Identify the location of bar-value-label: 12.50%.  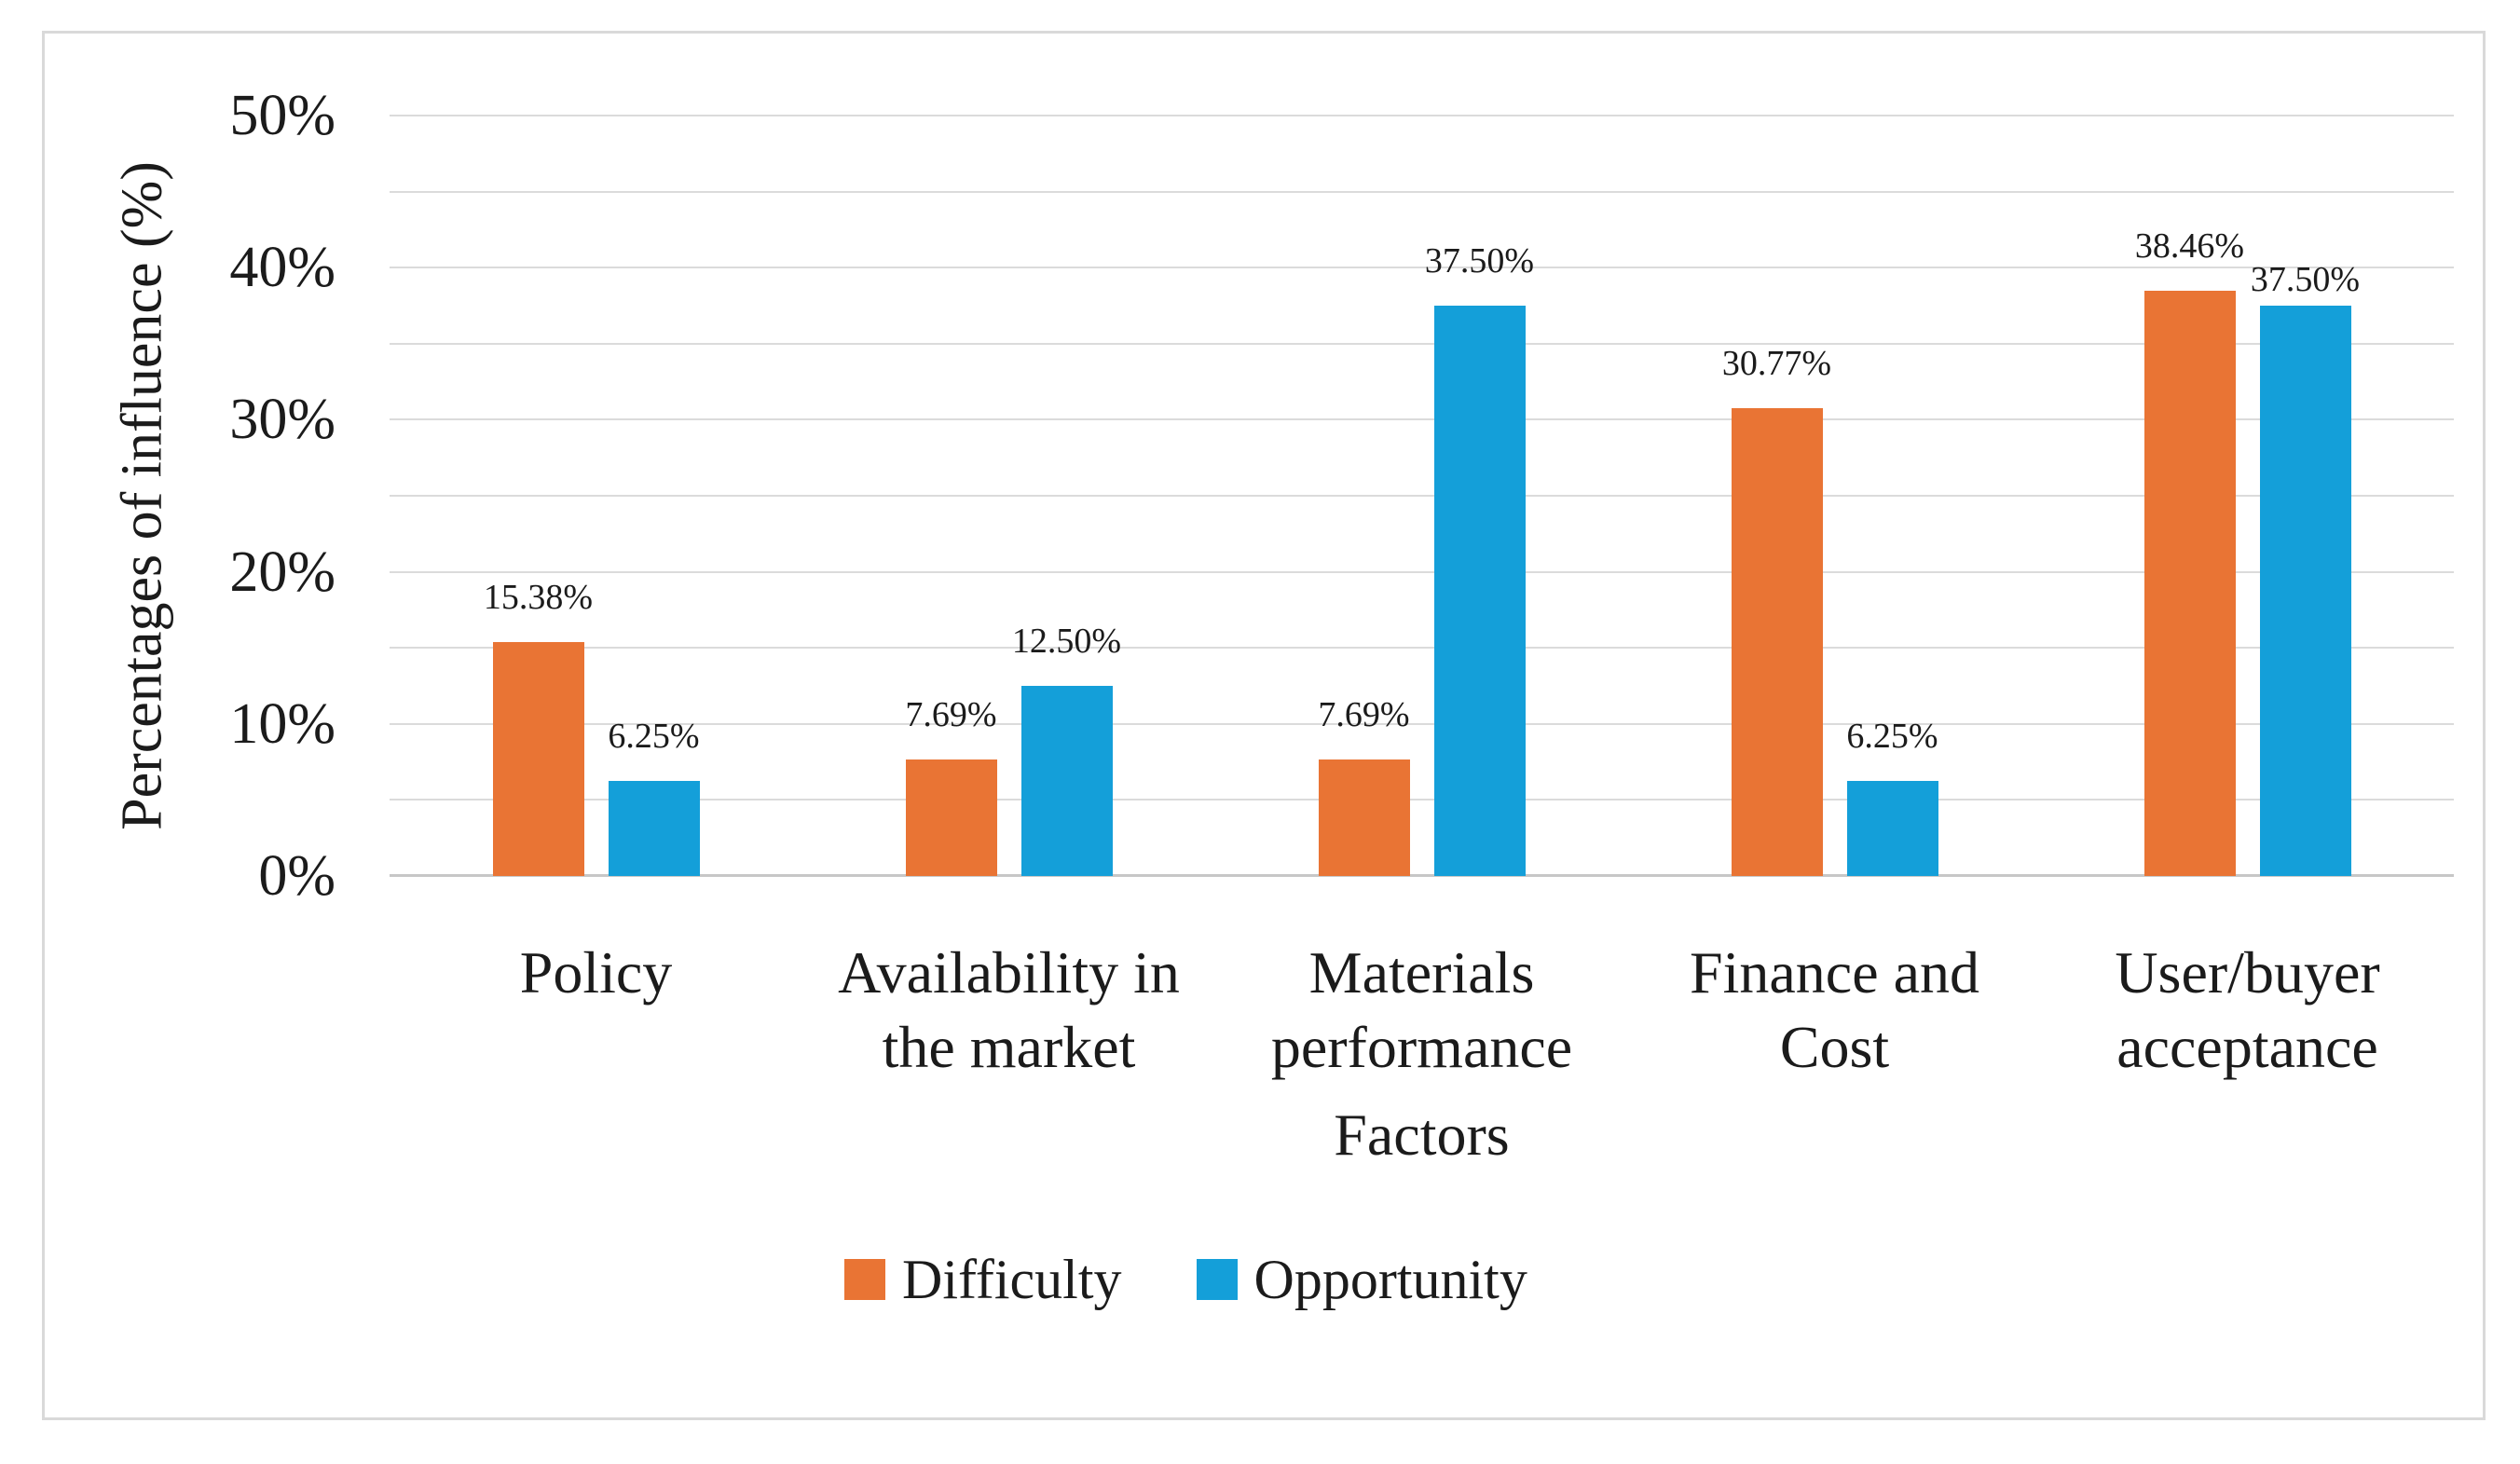
(1066, 642).